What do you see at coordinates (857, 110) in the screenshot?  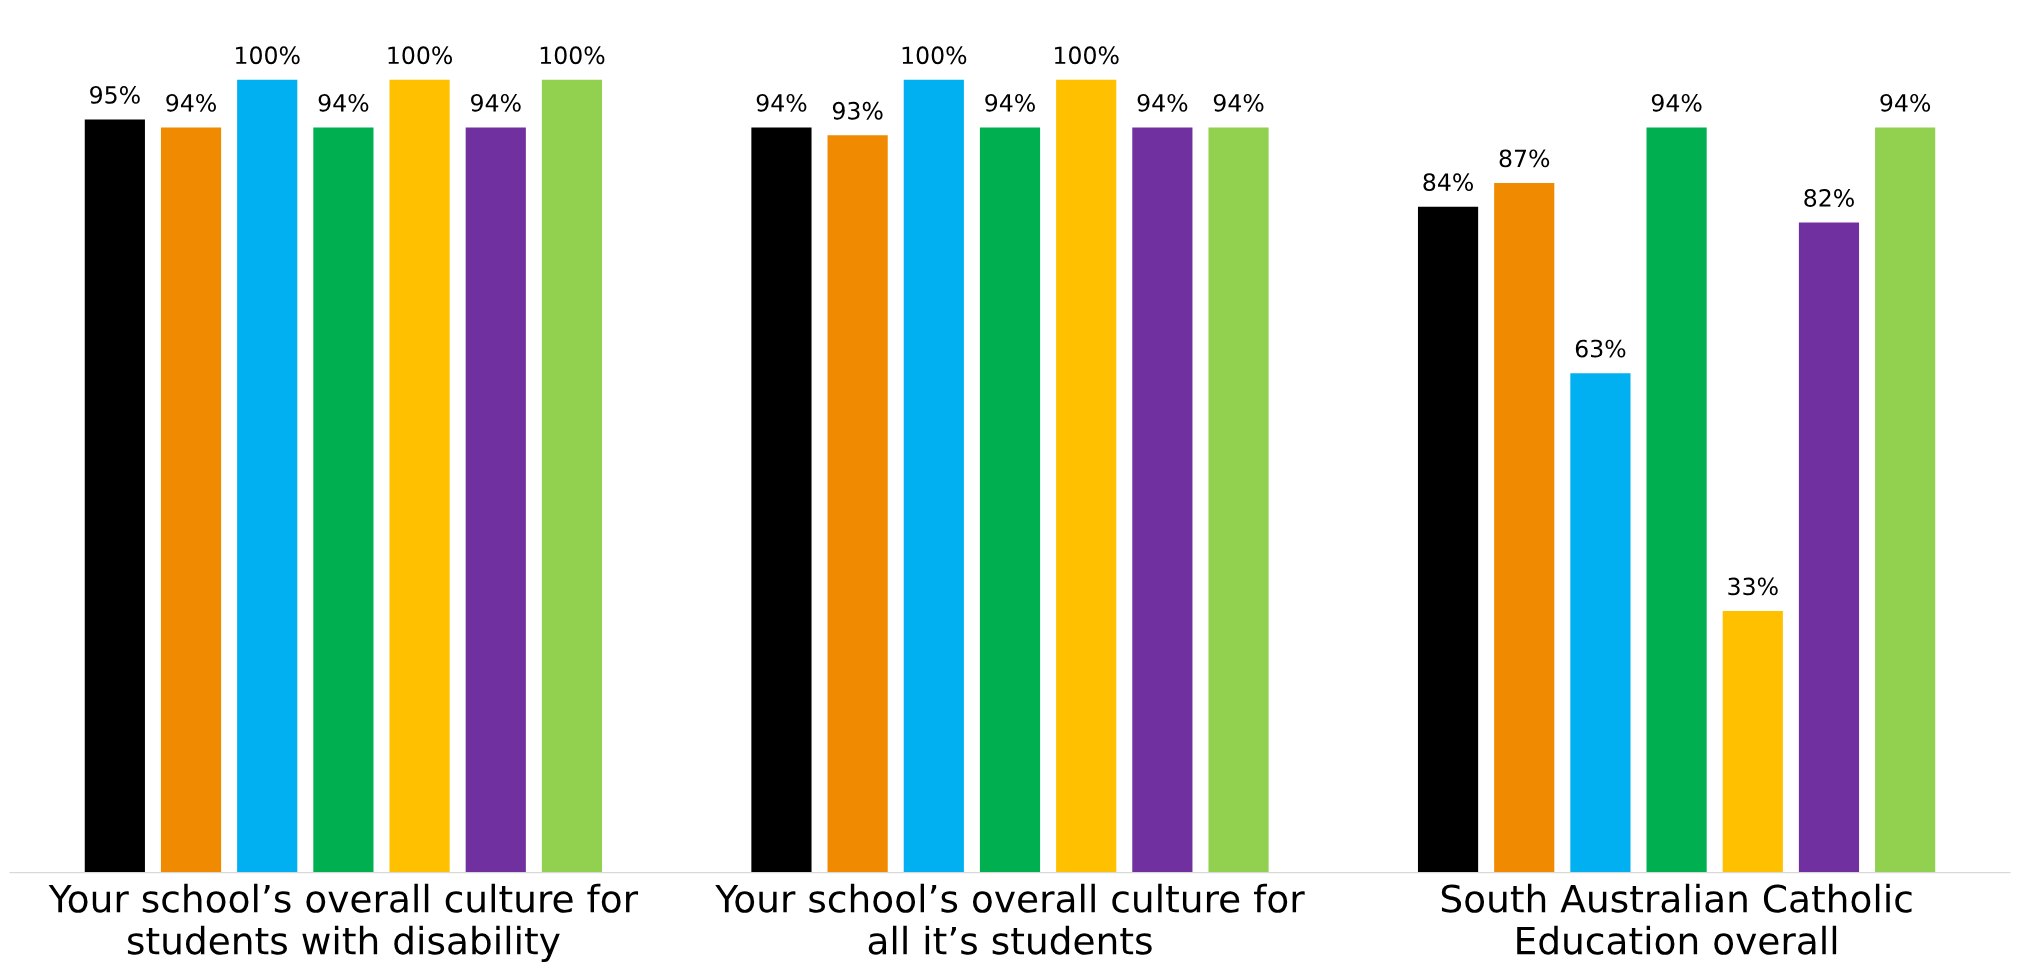 I see `data-label: 93%` at bounding box center [857, 110].